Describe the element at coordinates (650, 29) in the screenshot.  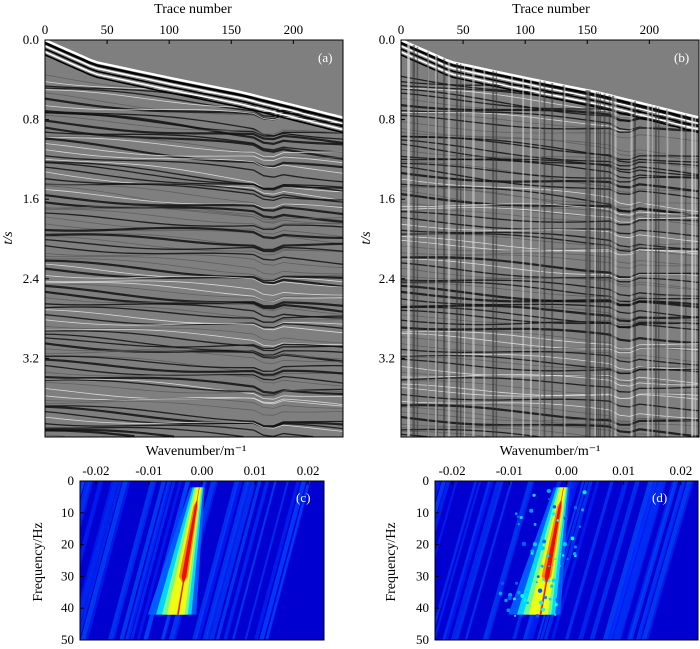
I see `panel-b-x-tick-label: 200` at that location.